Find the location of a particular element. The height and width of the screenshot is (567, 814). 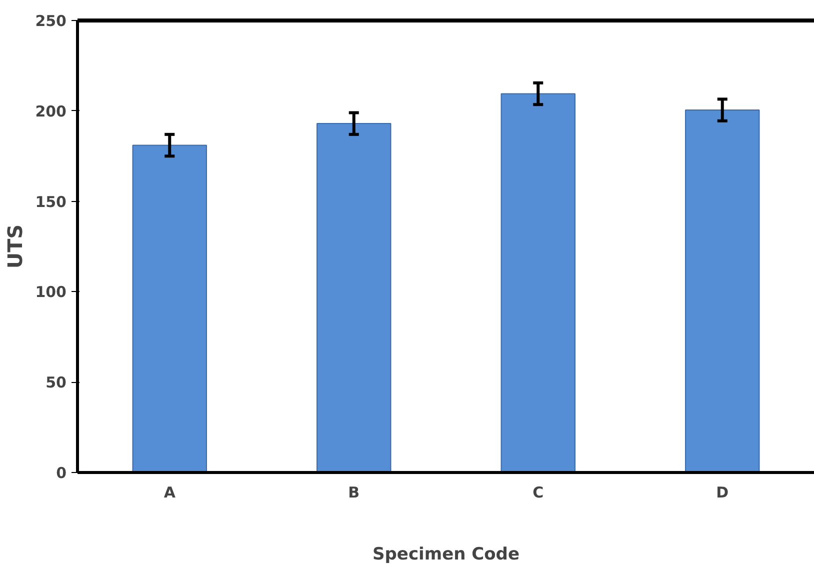

y-tick-label: 150 is located at coordinates (50, 201).